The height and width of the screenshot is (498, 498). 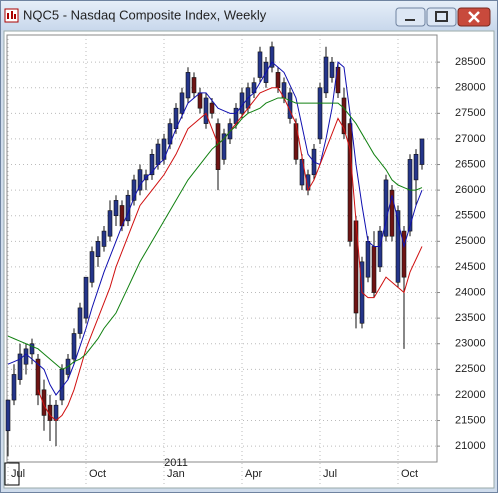 I want to click on x-tick-label: Apr, so click(x=253, y=474).